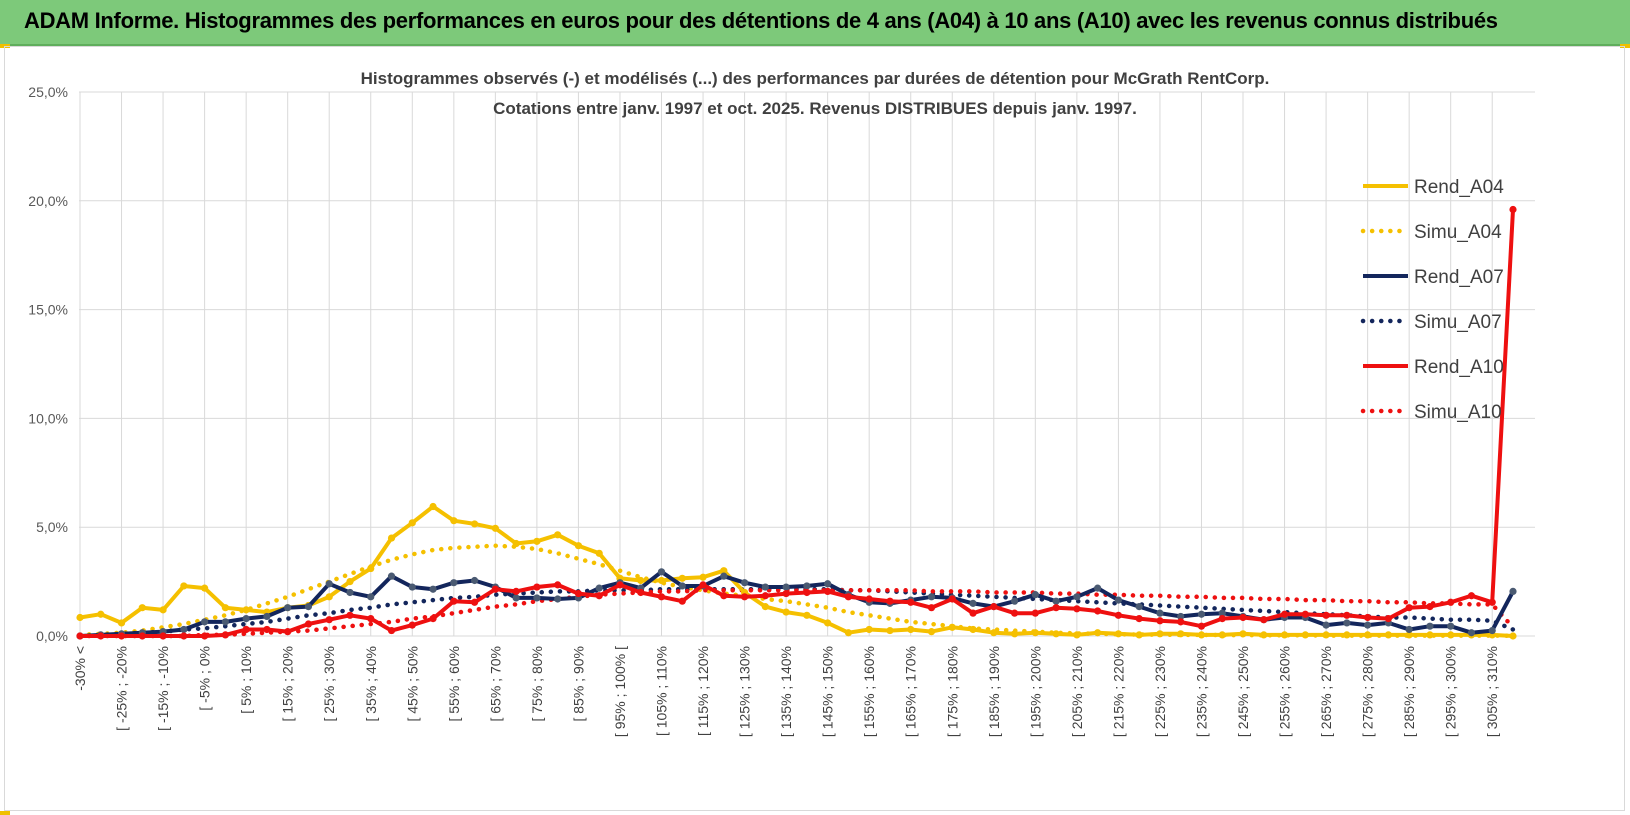  Describe the element at coordinates (329, 684) in the screenshot. I see `x-tick-label: [ 25% ; 30%` at that location.